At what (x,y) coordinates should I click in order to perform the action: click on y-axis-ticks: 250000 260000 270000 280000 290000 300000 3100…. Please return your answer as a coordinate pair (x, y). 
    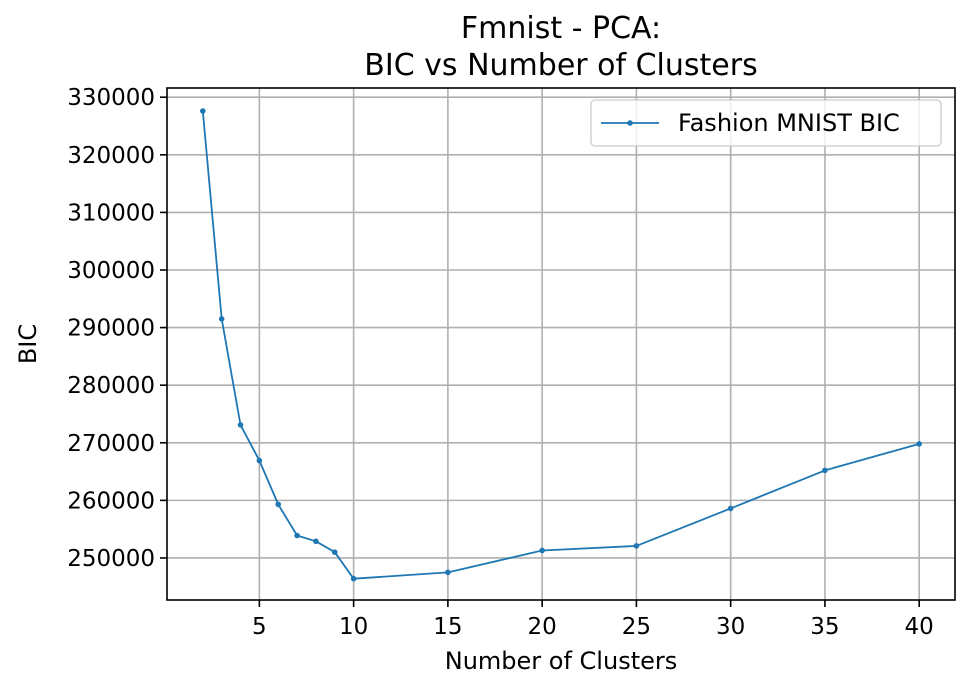
    Looking at the image, I should click on (117, 328).